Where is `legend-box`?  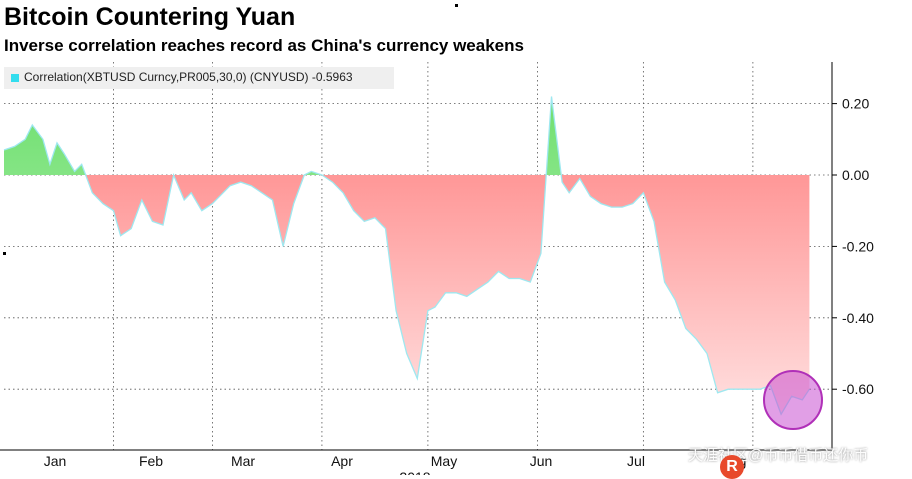
legend-box is located at coordinates (199, 78).